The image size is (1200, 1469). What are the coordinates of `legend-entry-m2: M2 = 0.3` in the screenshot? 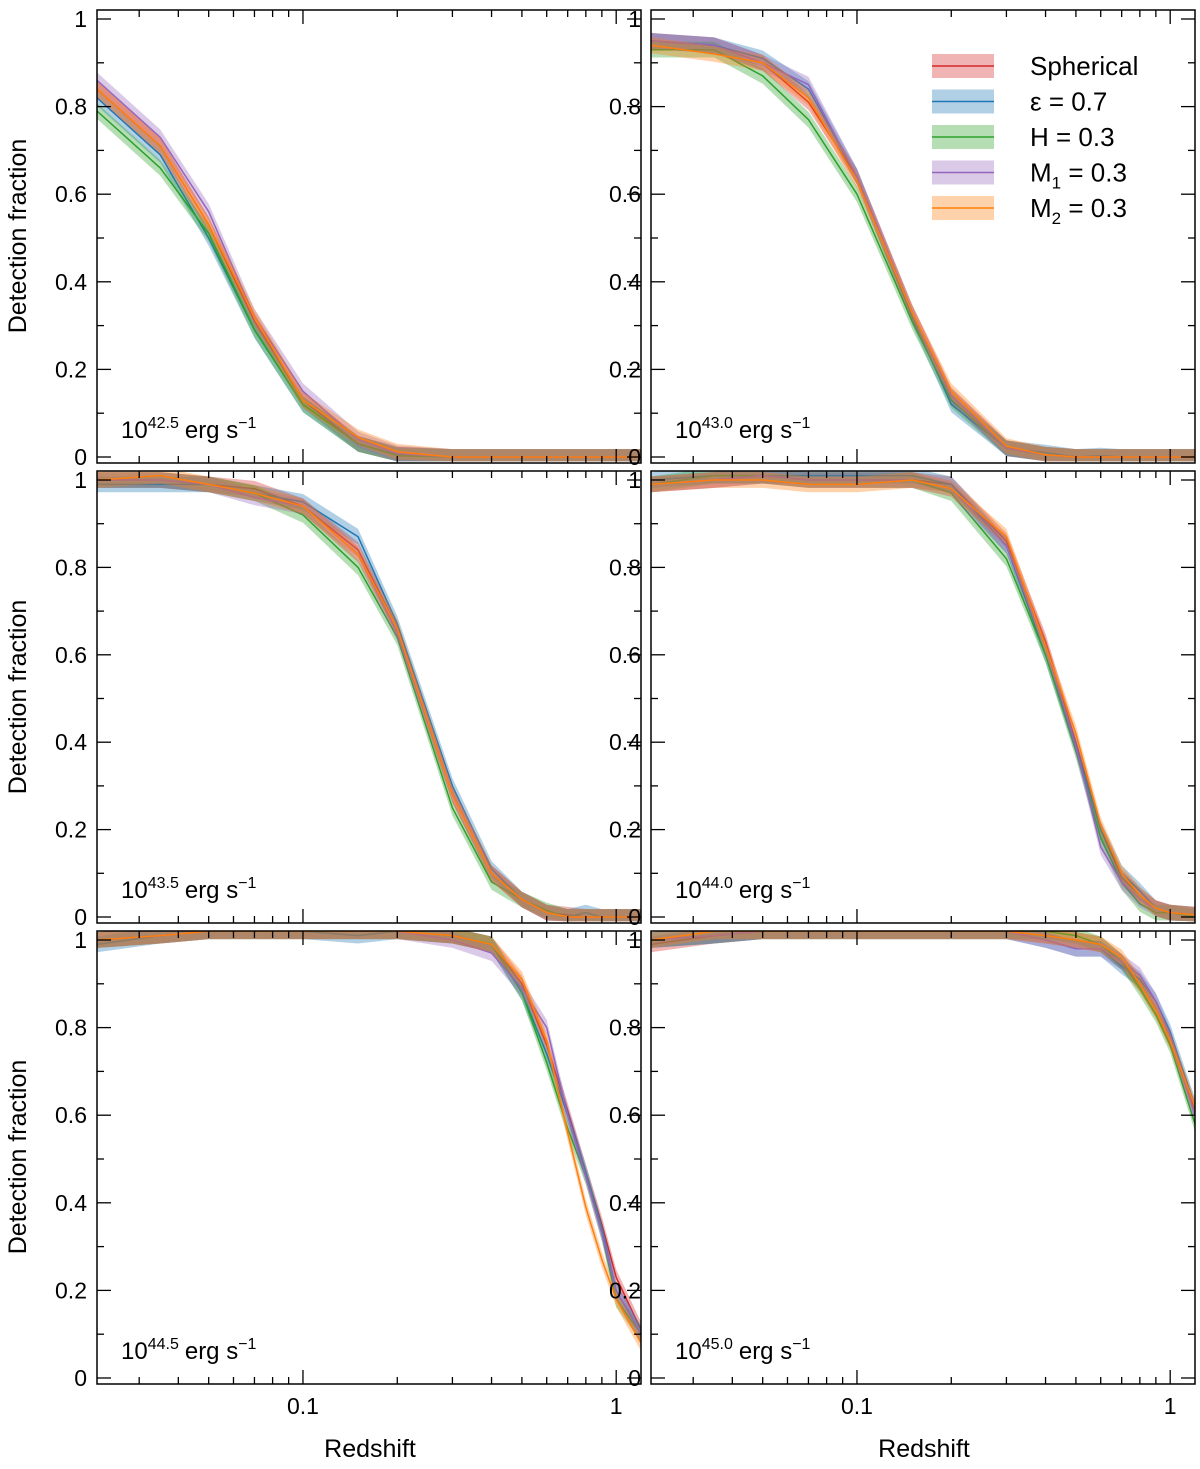 It's located at (1029, 210).